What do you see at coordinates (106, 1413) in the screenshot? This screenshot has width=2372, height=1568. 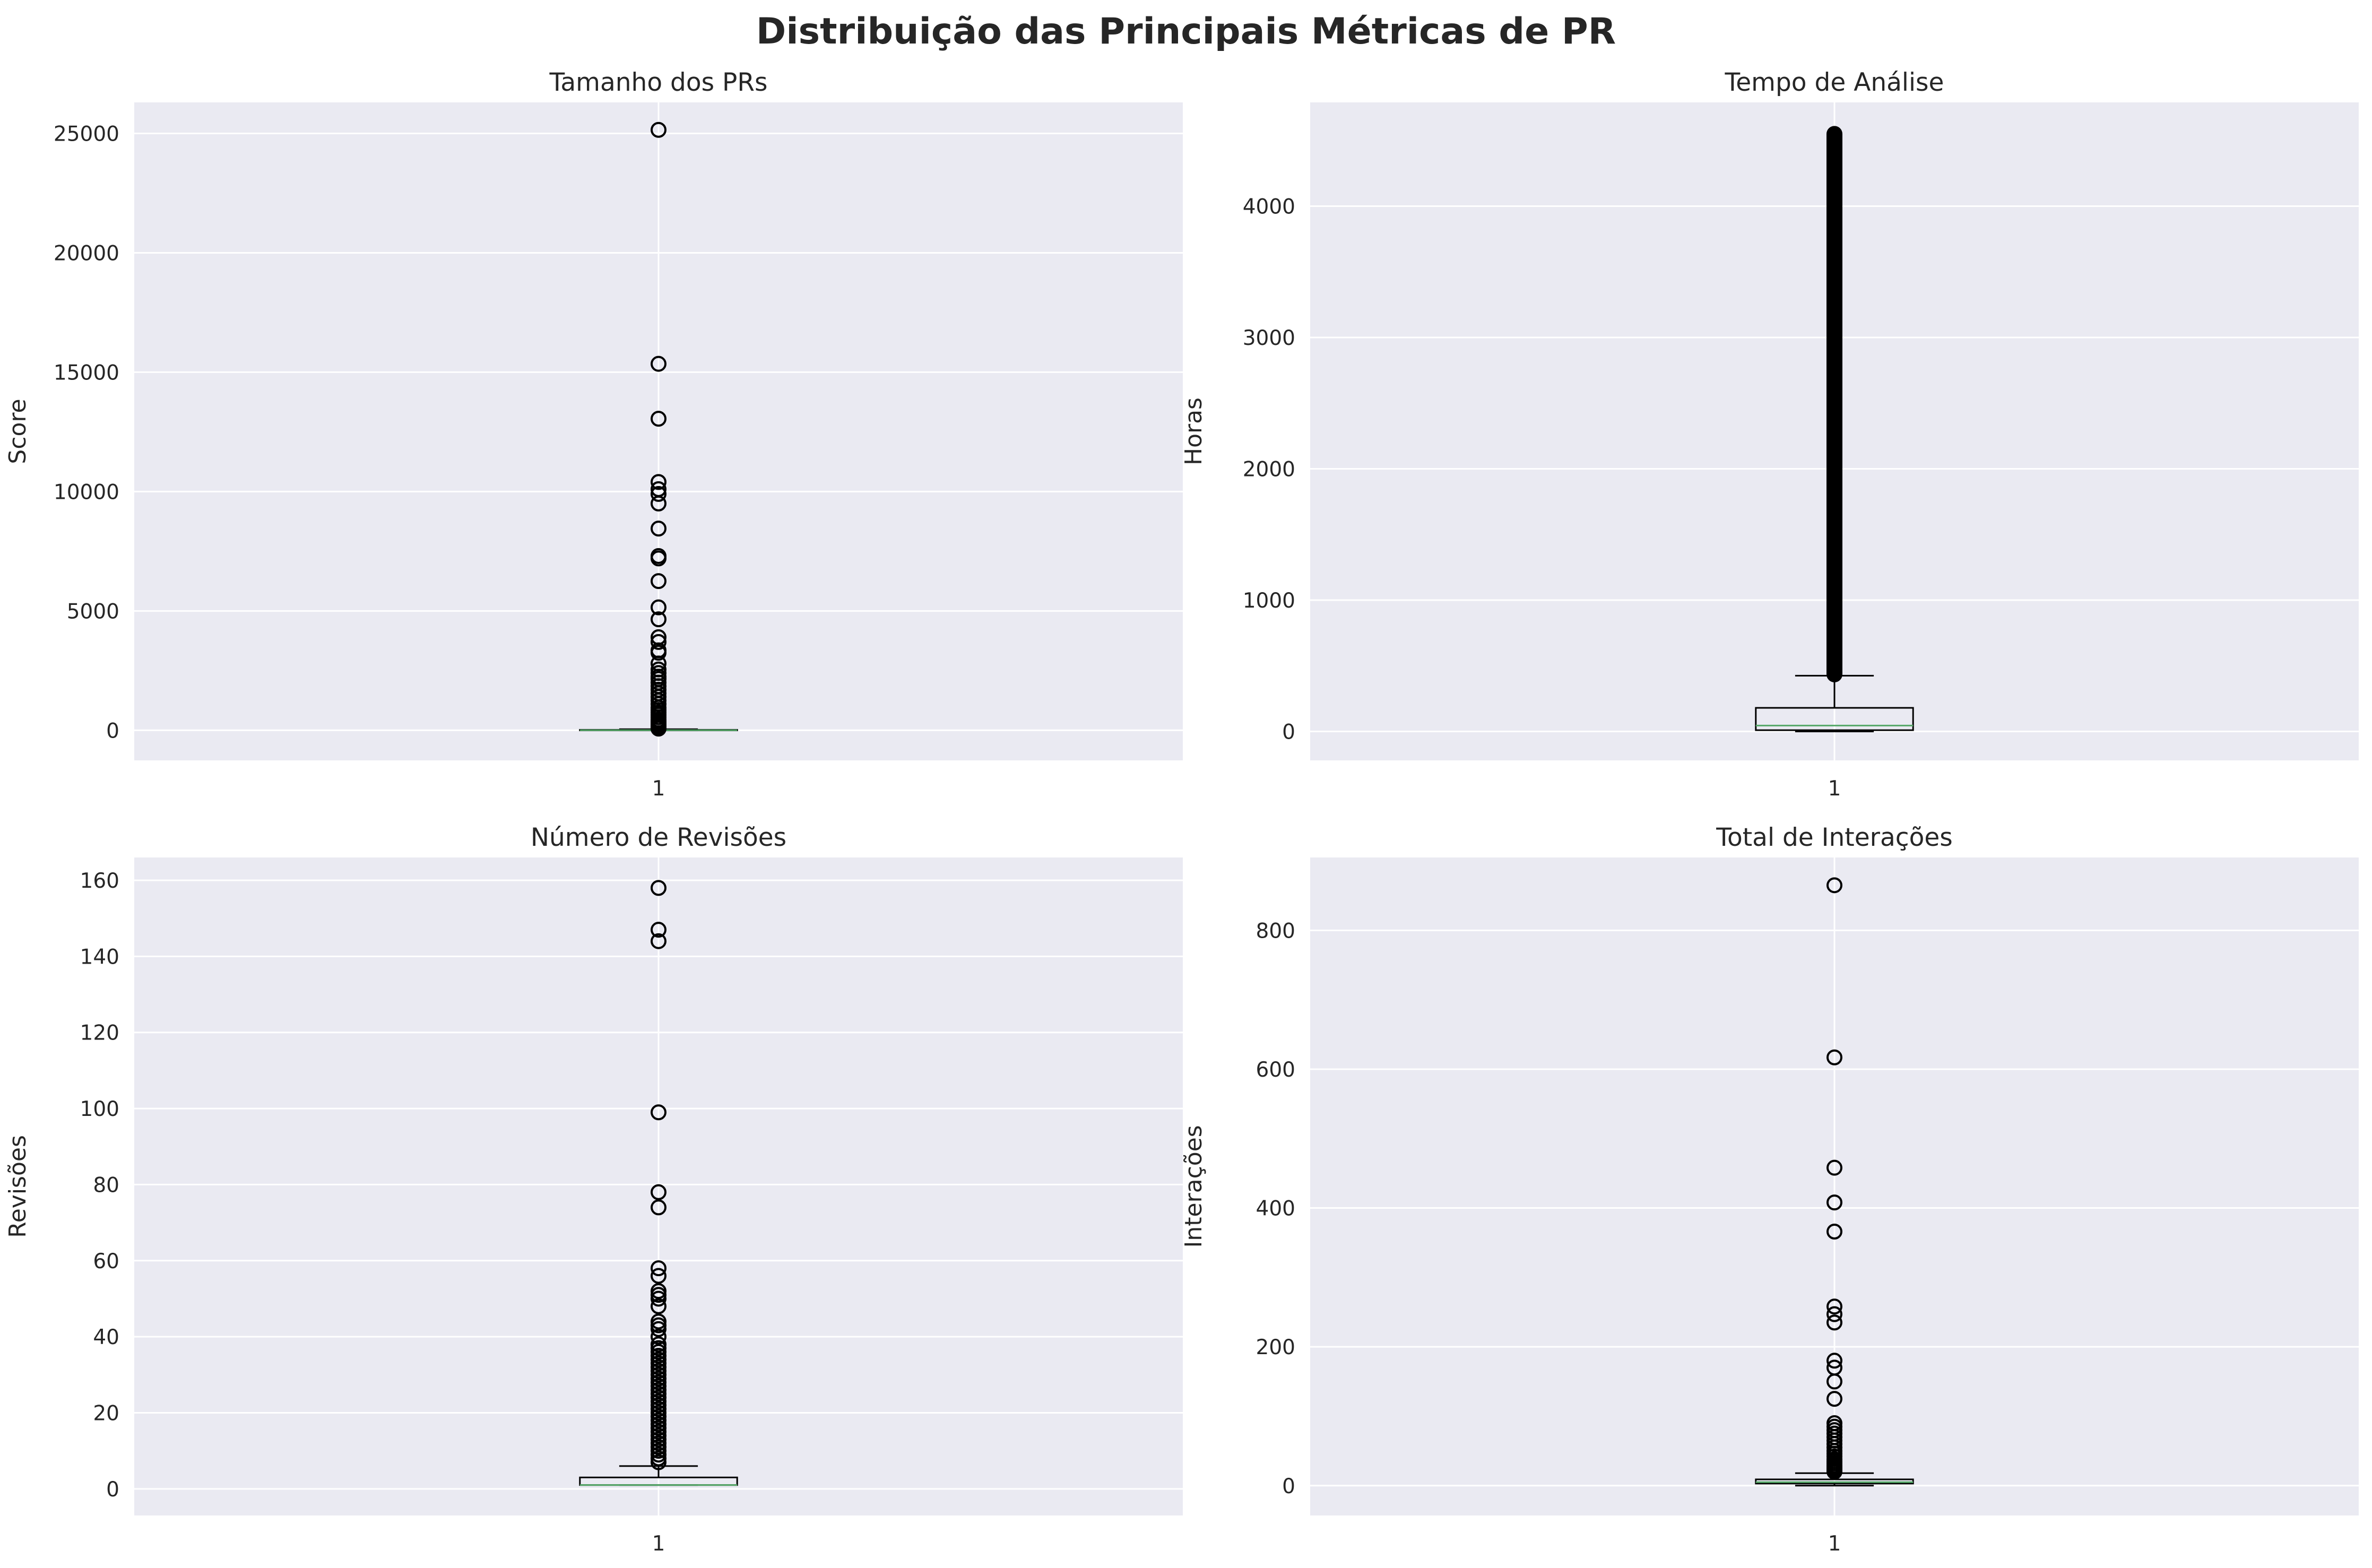 I see `y-tick-label: 20` at bounding box center [106, 1413].